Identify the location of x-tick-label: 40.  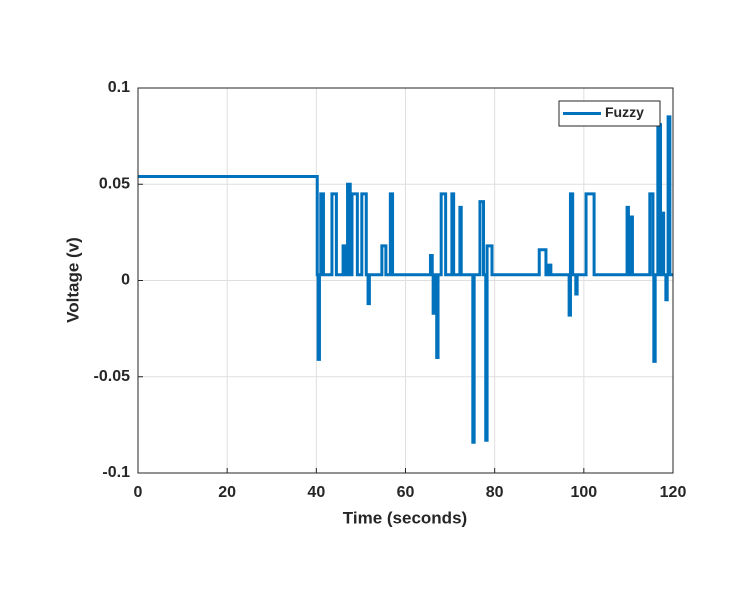
(316, 492).